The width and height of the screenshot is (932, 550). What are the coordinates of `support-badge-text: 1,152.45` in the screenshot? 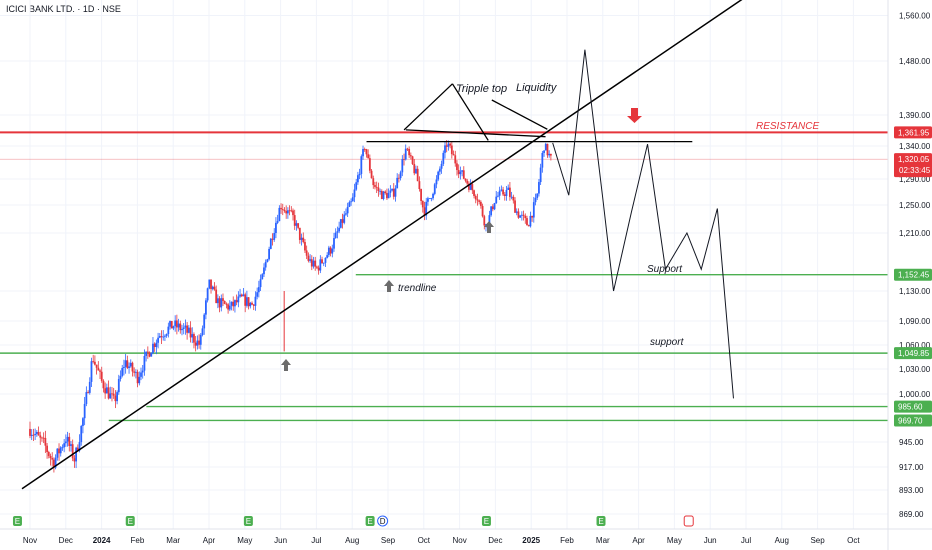 It's located at (914, 275).